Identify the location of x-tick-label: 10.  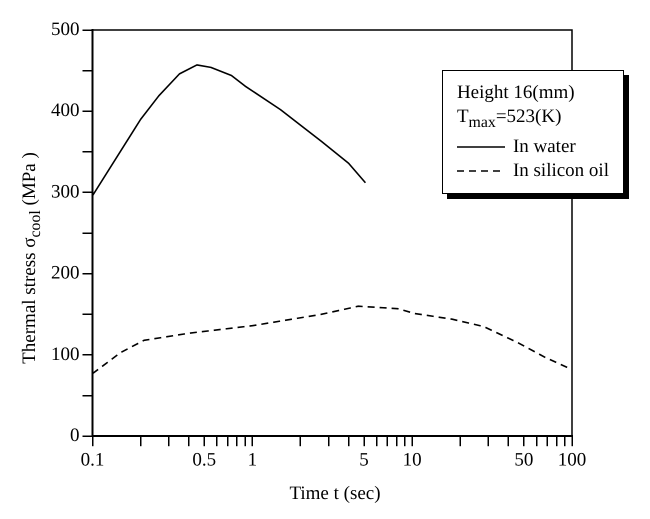
(412, 460).